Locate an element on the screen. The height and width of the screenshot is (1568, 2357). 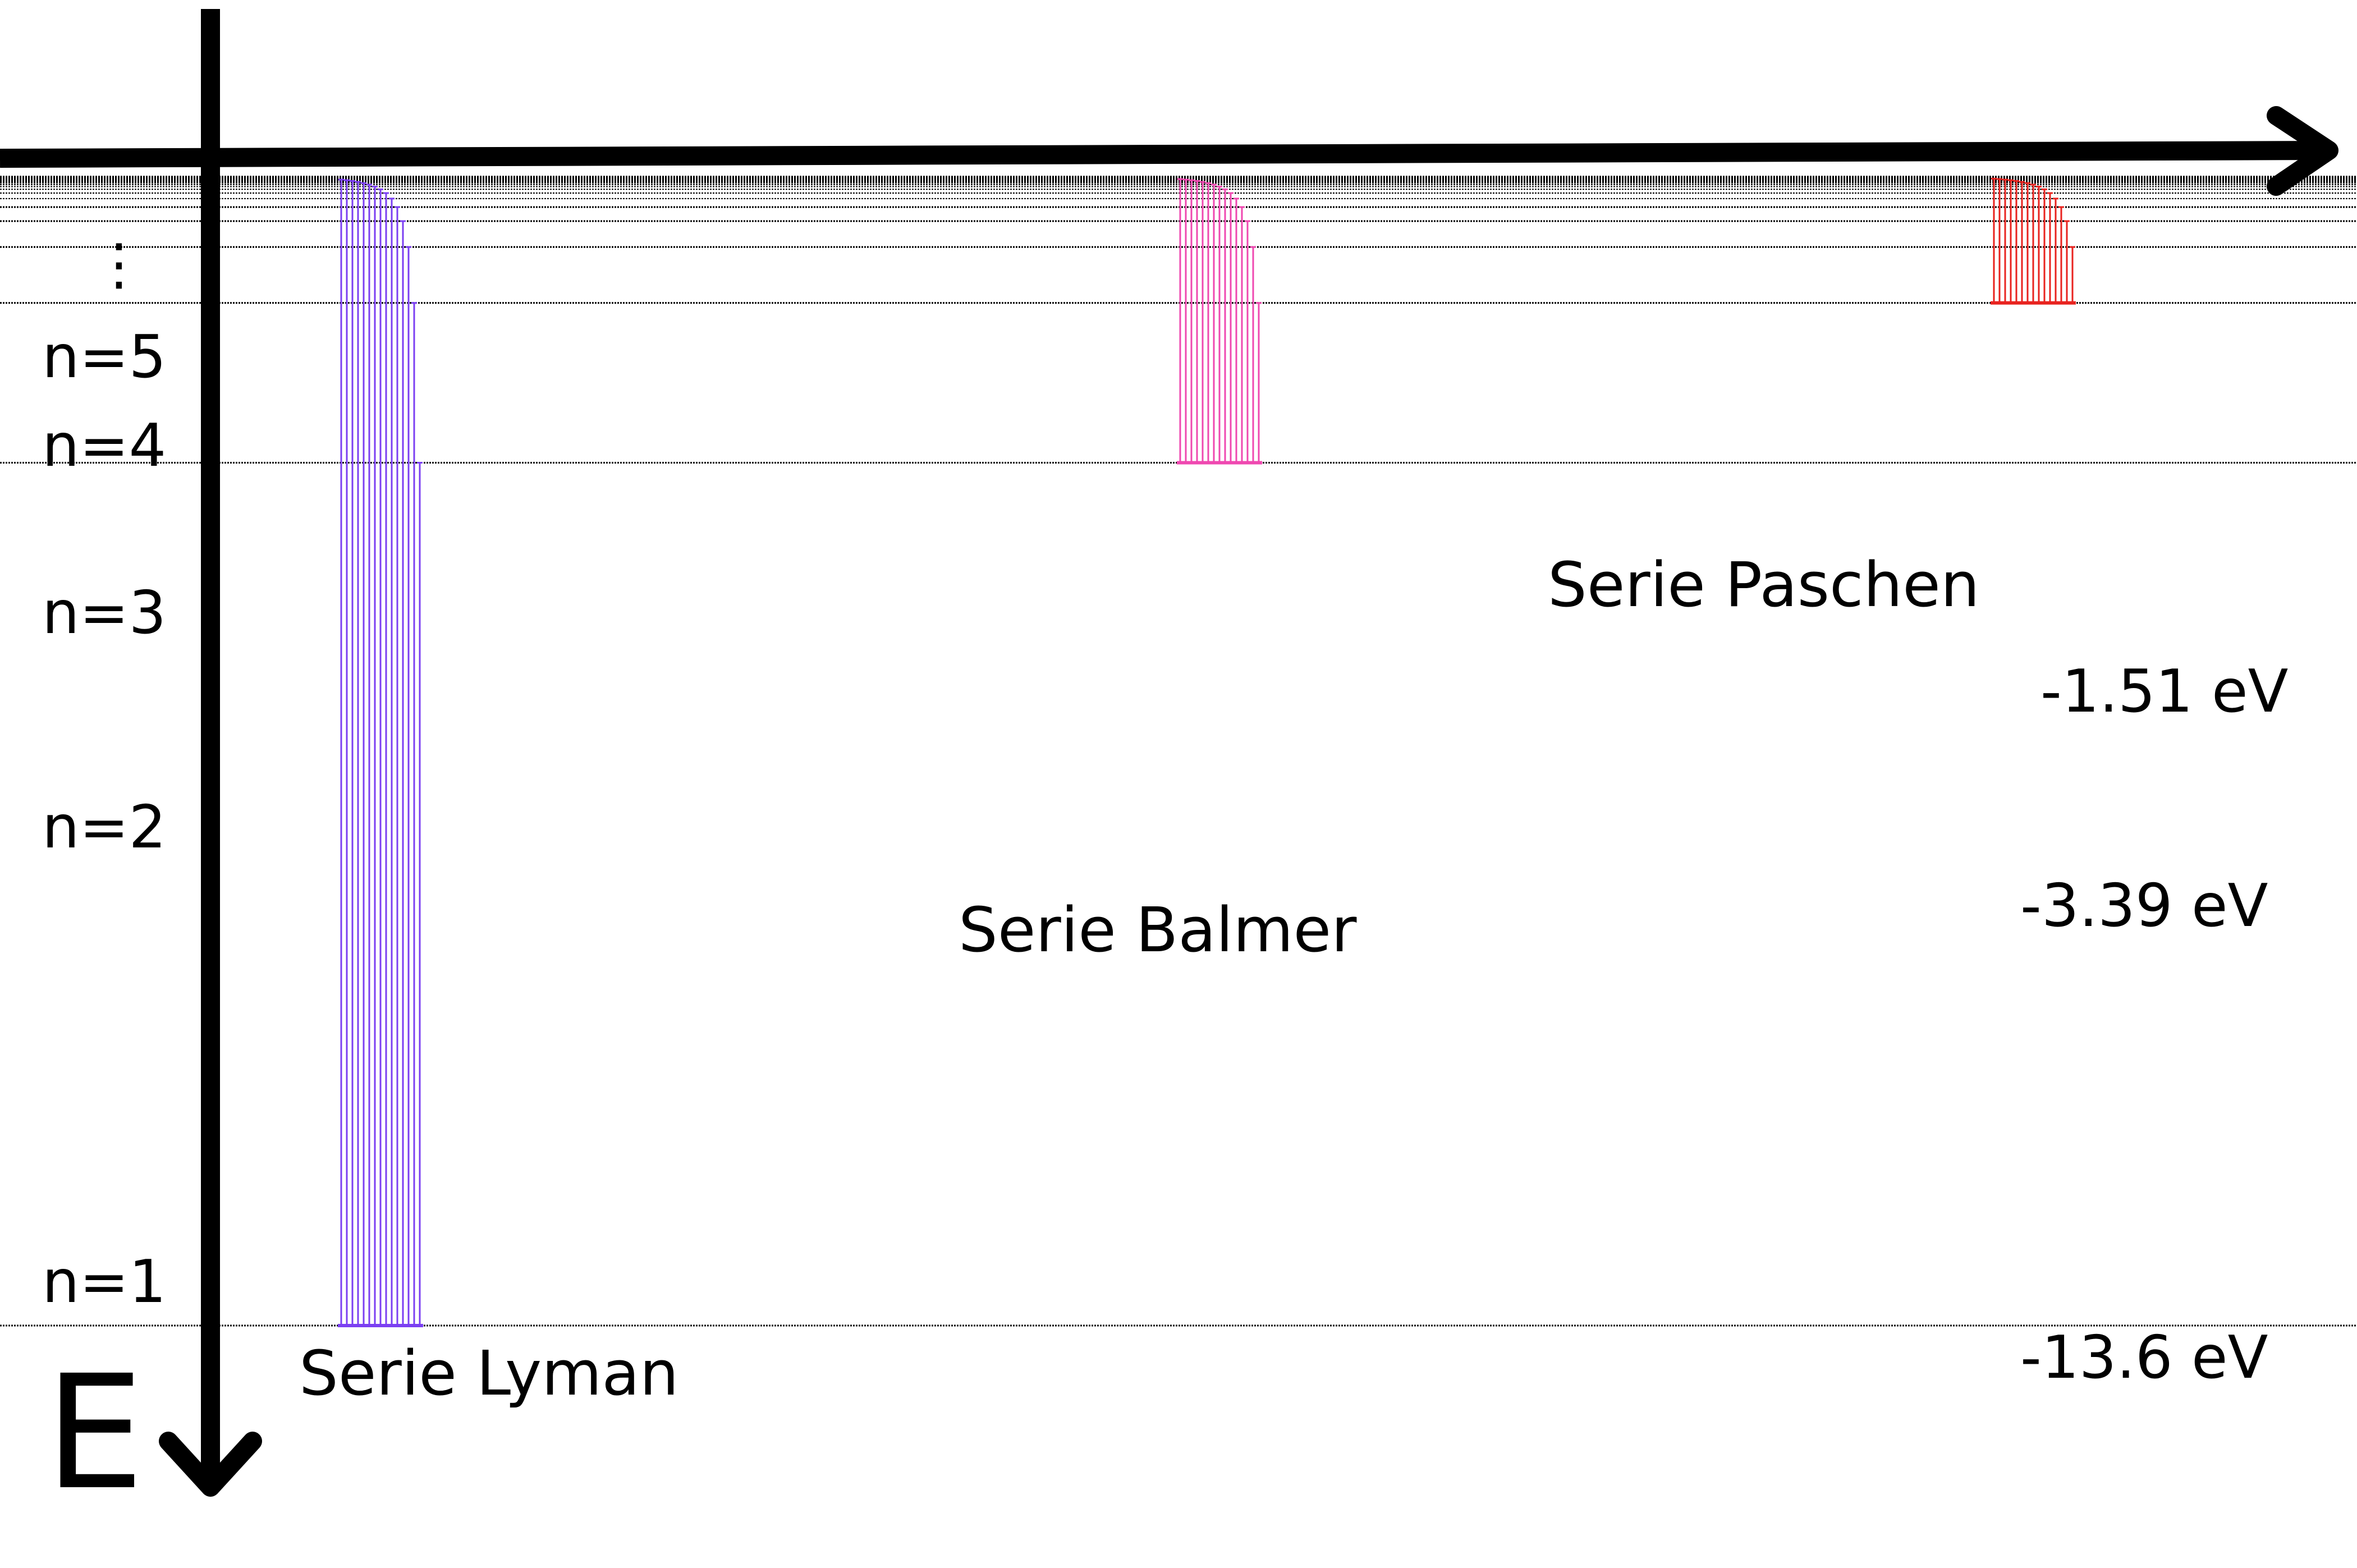
series-label-lyman: Serie Lyman is located at coordinates (489, 1373).